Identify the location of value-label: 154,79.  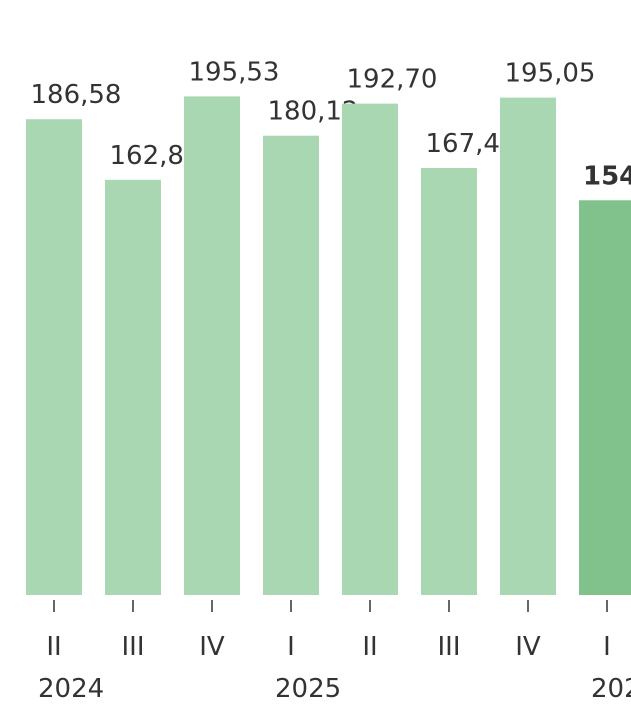
(607, 176).